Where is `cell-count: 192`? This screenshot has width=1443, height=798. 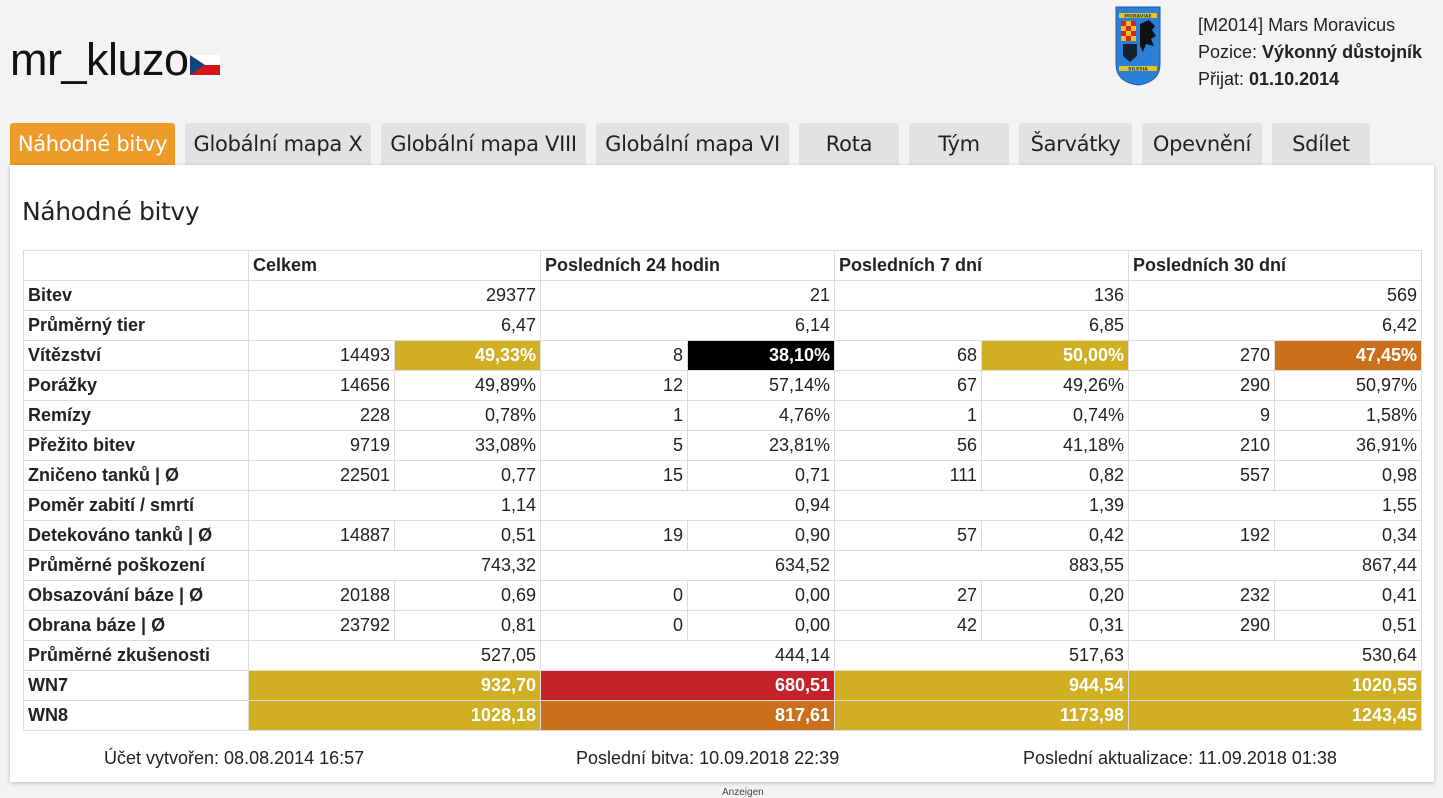 cell-count: 192 is located at coordinates (1201, 535).